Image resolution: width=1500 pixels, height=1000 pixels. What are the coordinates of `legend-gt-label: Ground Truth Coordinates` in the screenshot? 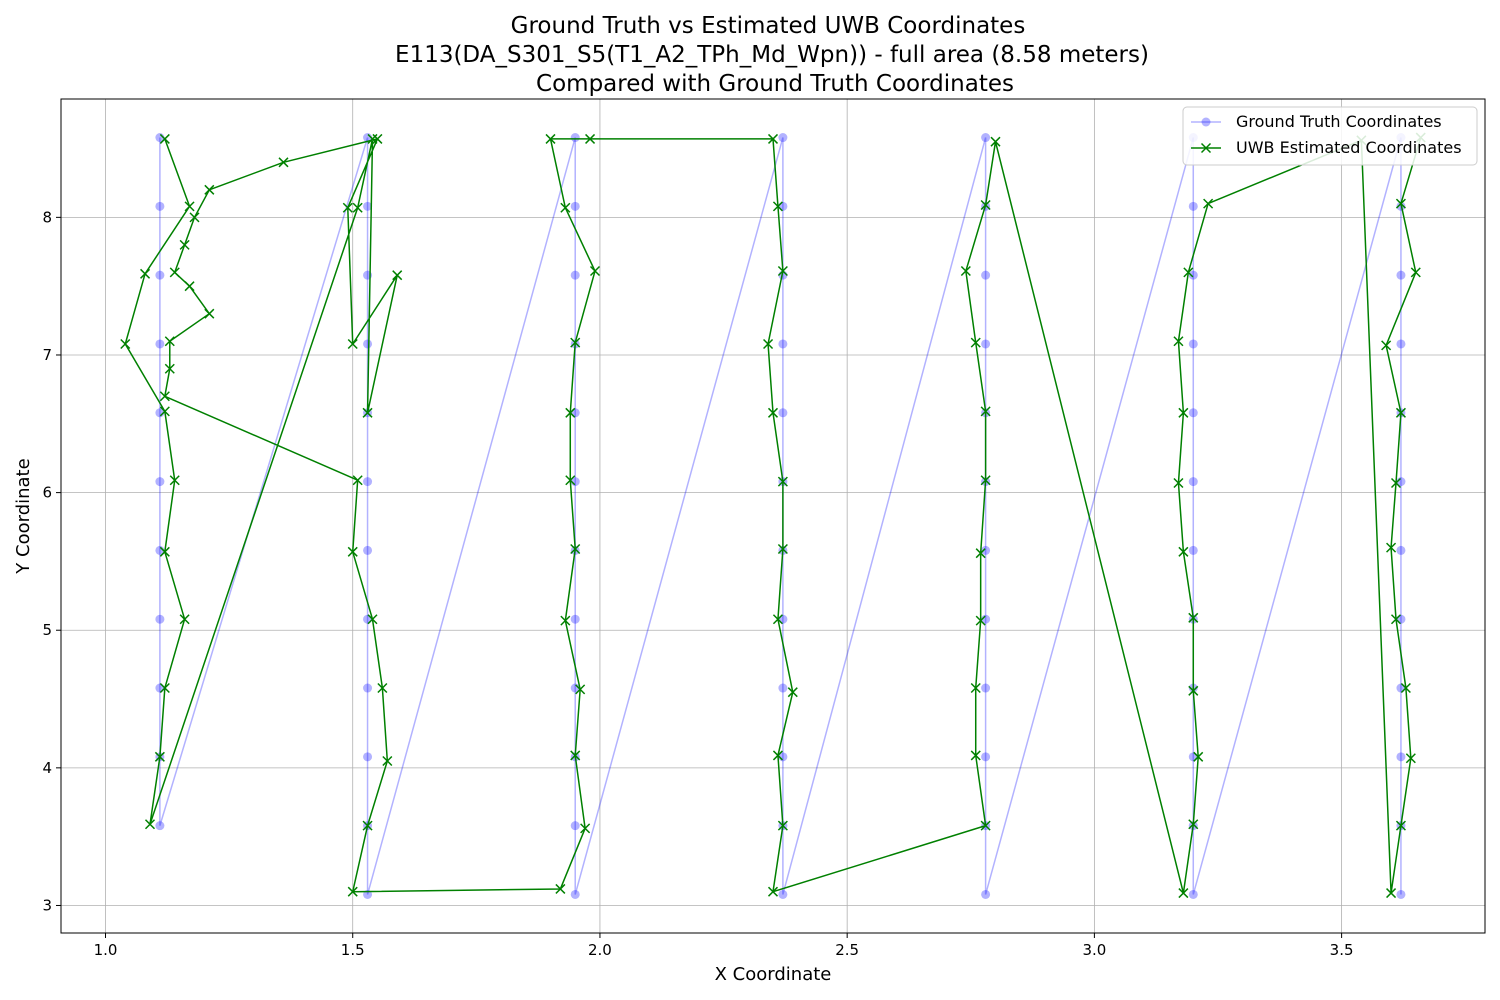 It's located at (1339, 121).